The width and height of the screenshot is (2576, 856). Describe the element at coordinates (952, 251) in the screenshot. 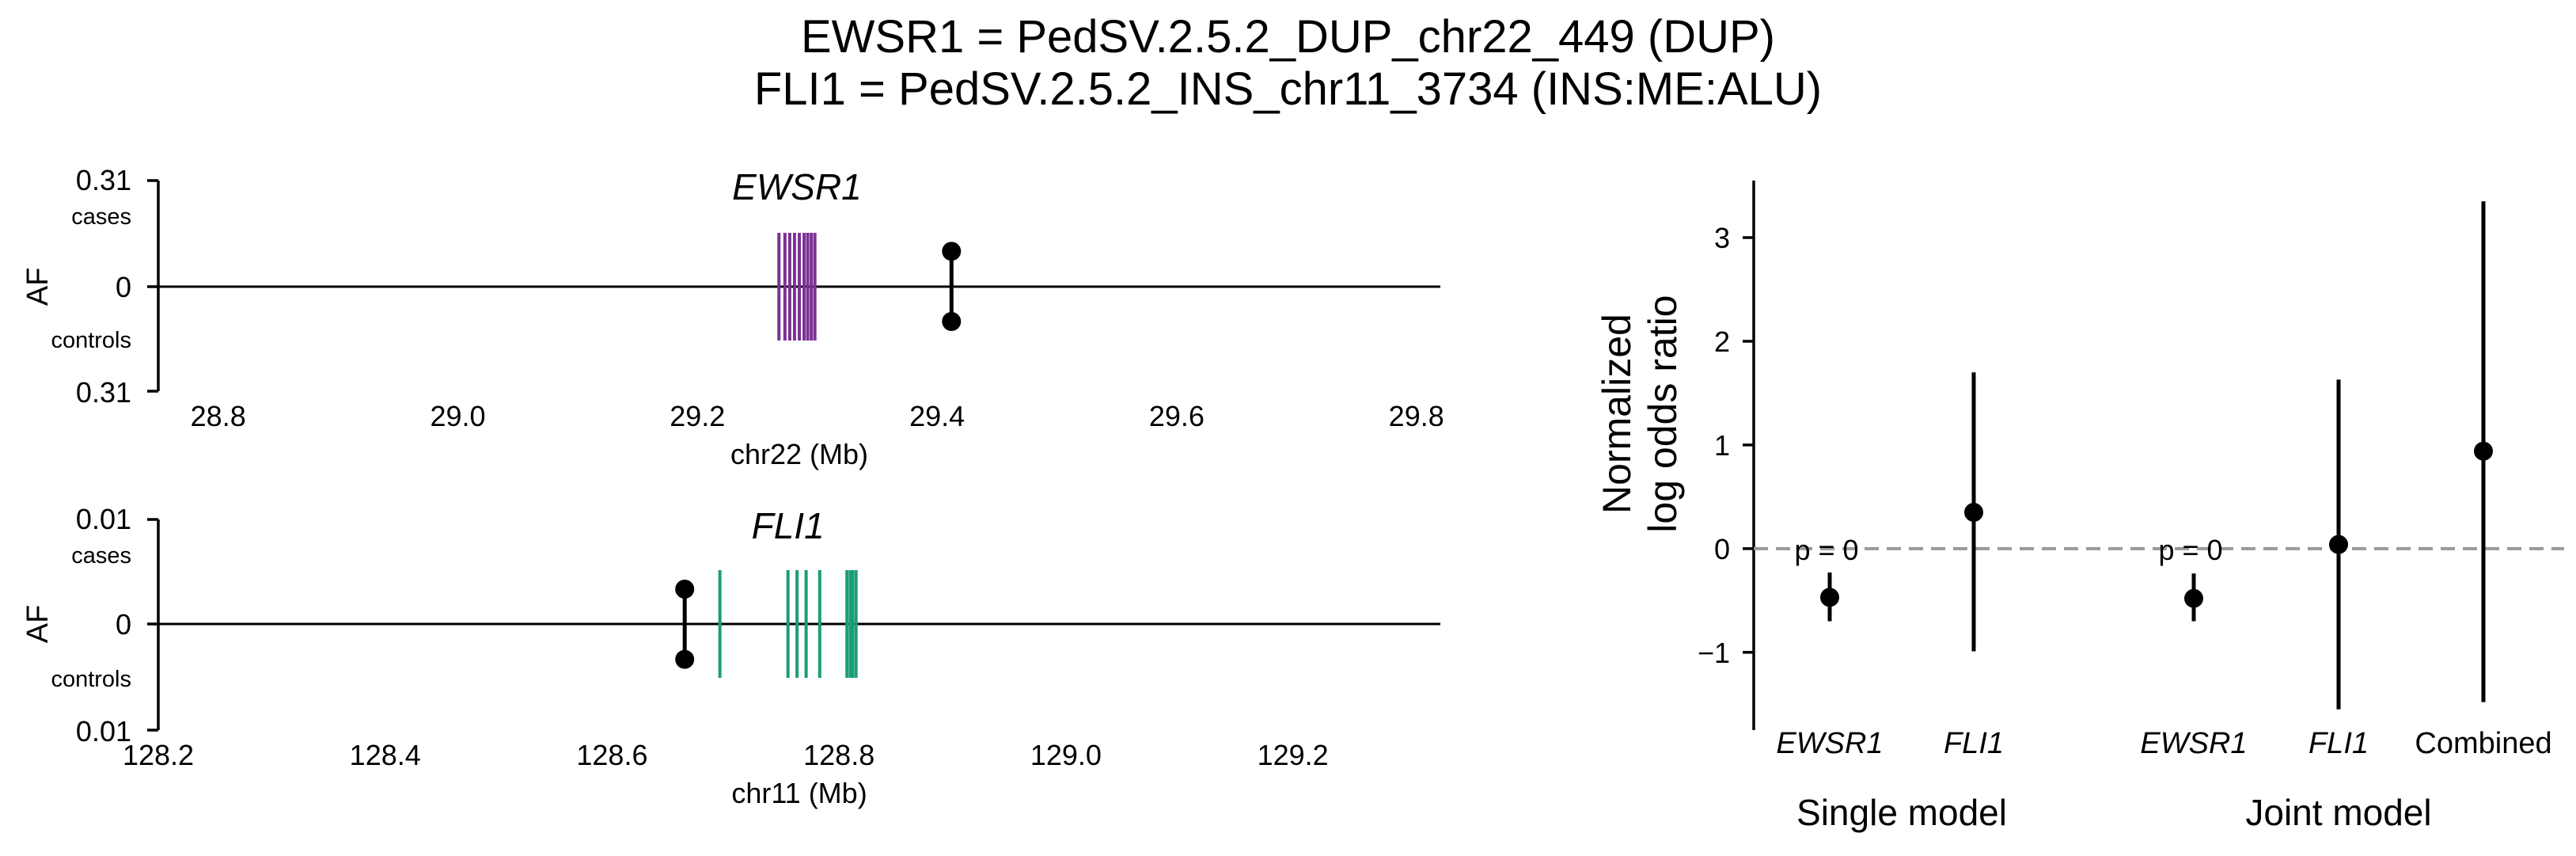

I see `variant-cases-point-ewsr1` at that location.